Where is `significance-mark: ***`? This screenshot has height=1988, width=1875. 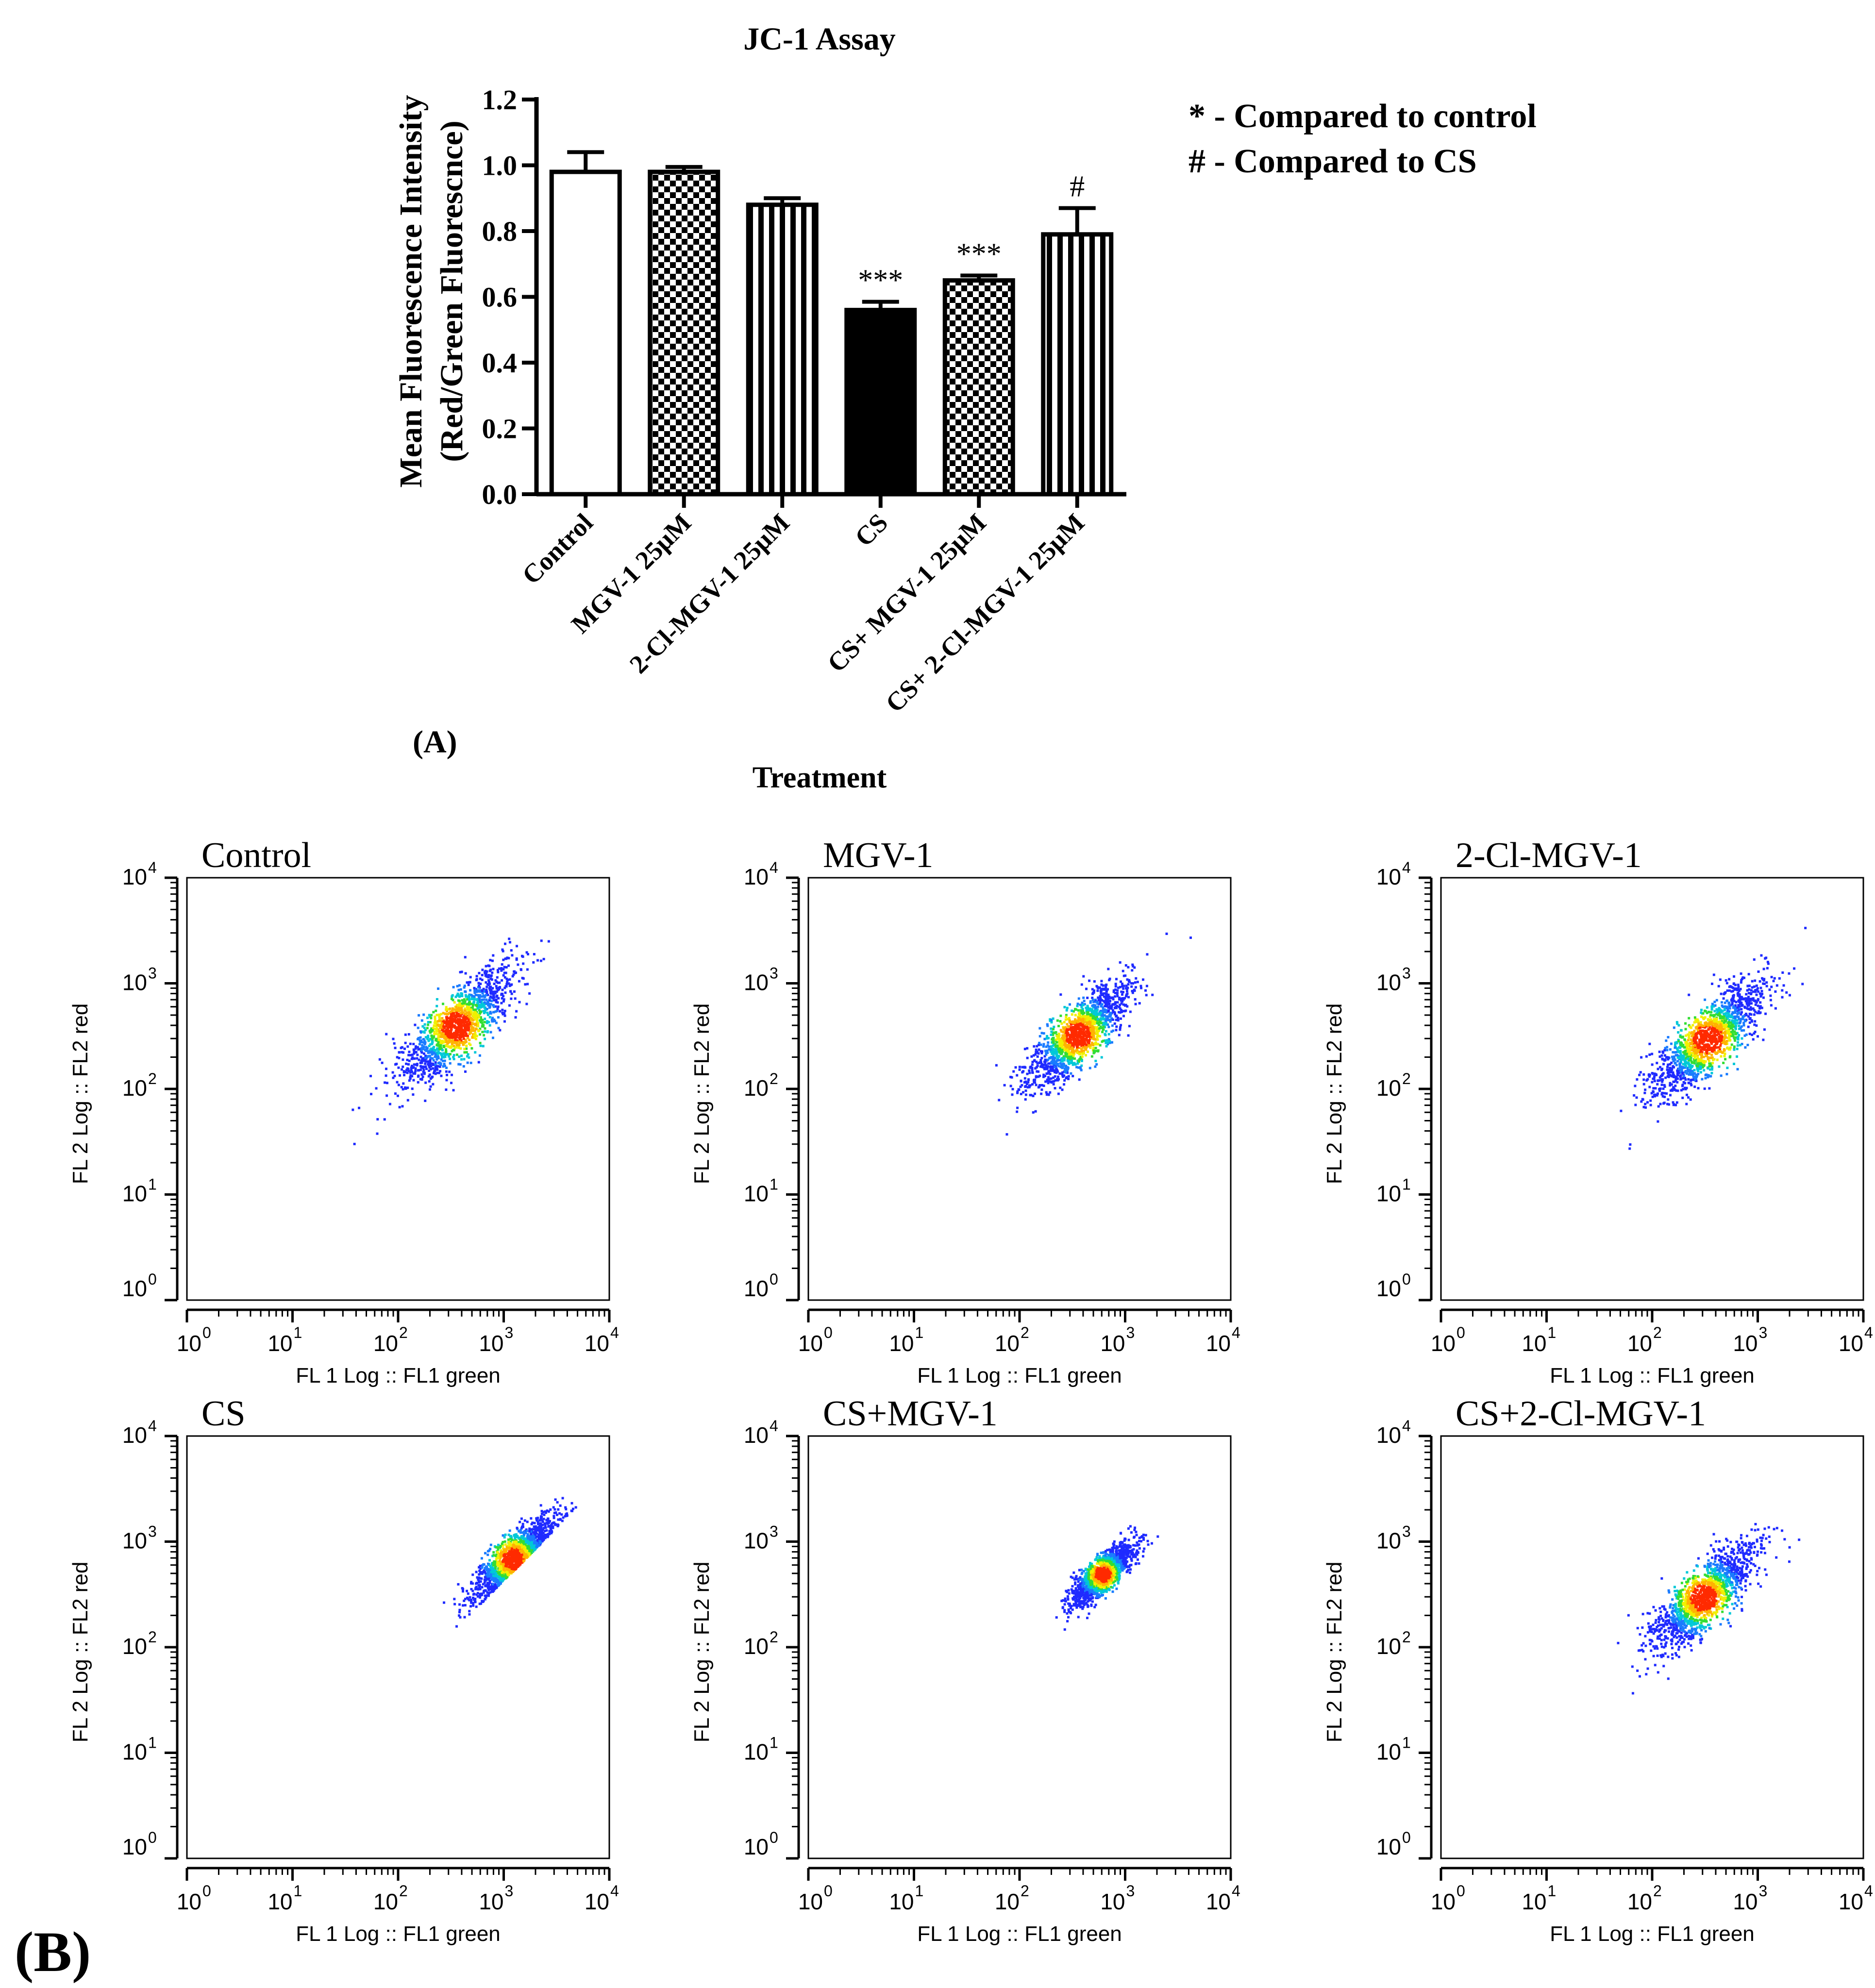
significance-mark: *** is located at coordinates (880, 280).